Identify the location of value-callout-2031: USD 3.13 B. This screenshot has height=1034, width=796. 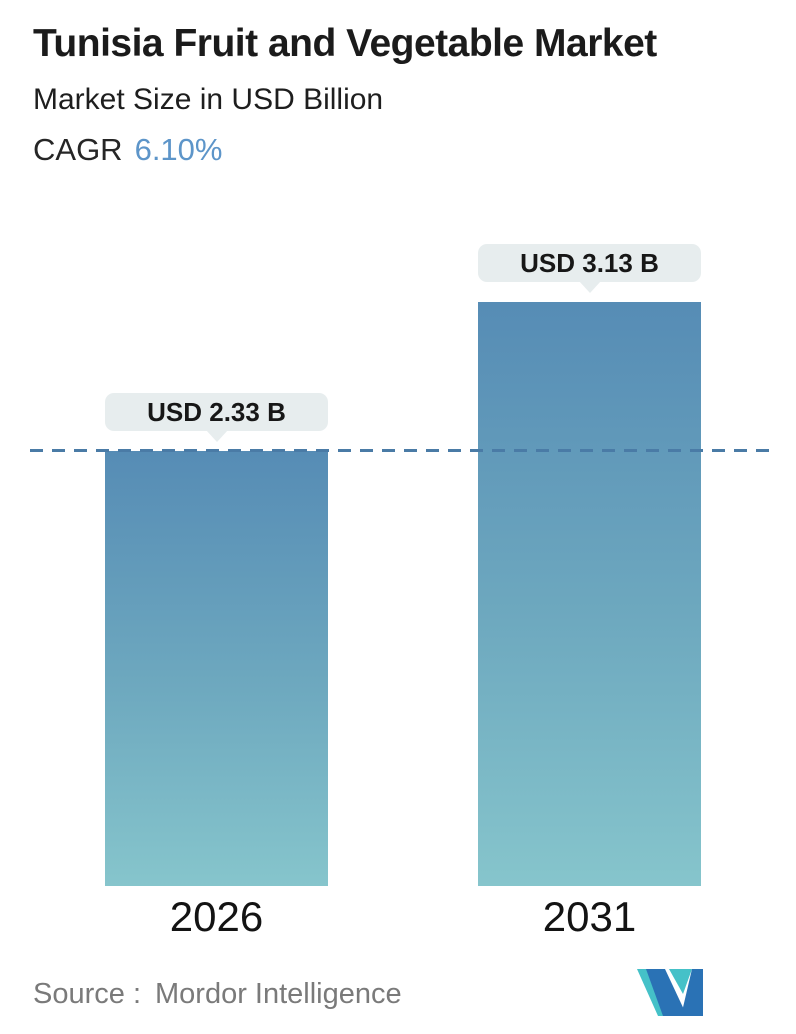
(589, 263).